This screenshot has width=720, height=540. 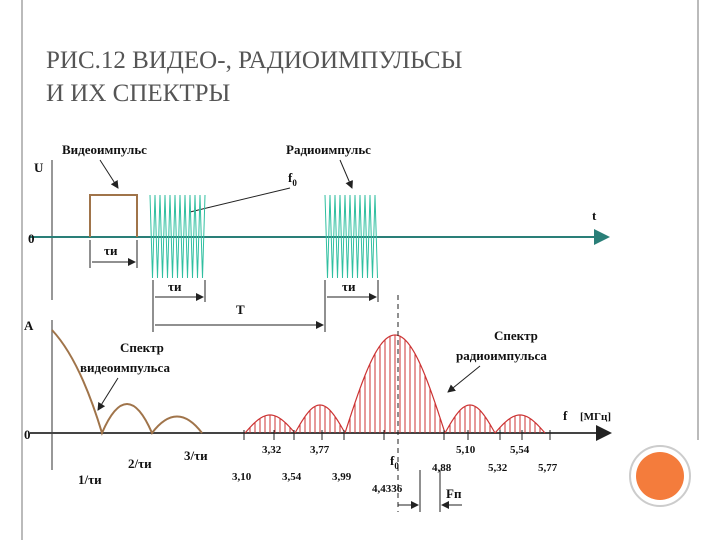 What do you see at coordinates (516, 335) in the screenshot?
I see `radio-spectrum-label: Спектр` at bounding box center [516, 335].